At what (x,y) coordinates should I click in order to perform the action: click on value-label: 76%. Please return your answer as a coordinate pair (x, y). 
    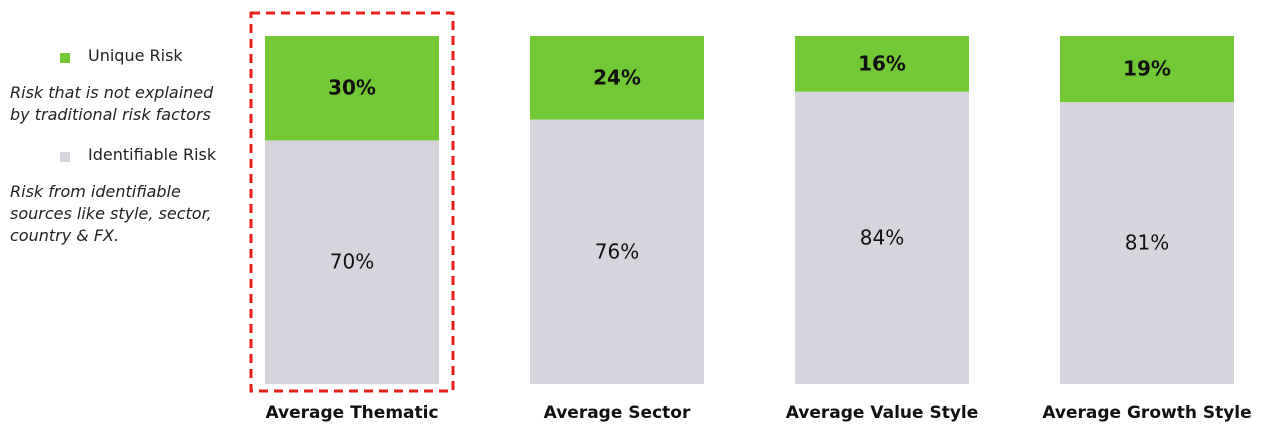
    Looking at the image, I should click on (617, 251).